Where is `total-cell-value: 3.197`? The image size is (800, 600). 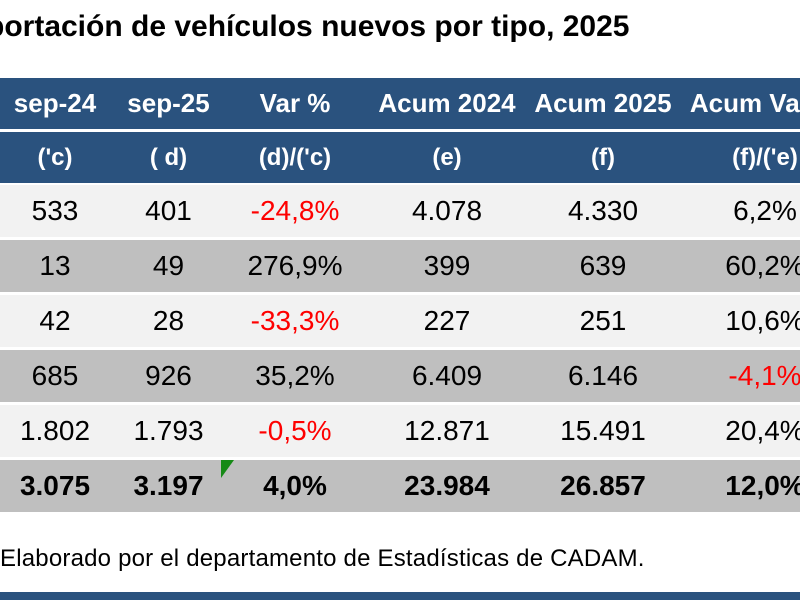
total-cell-value: 3.197 is located at coordinates (168, 485).